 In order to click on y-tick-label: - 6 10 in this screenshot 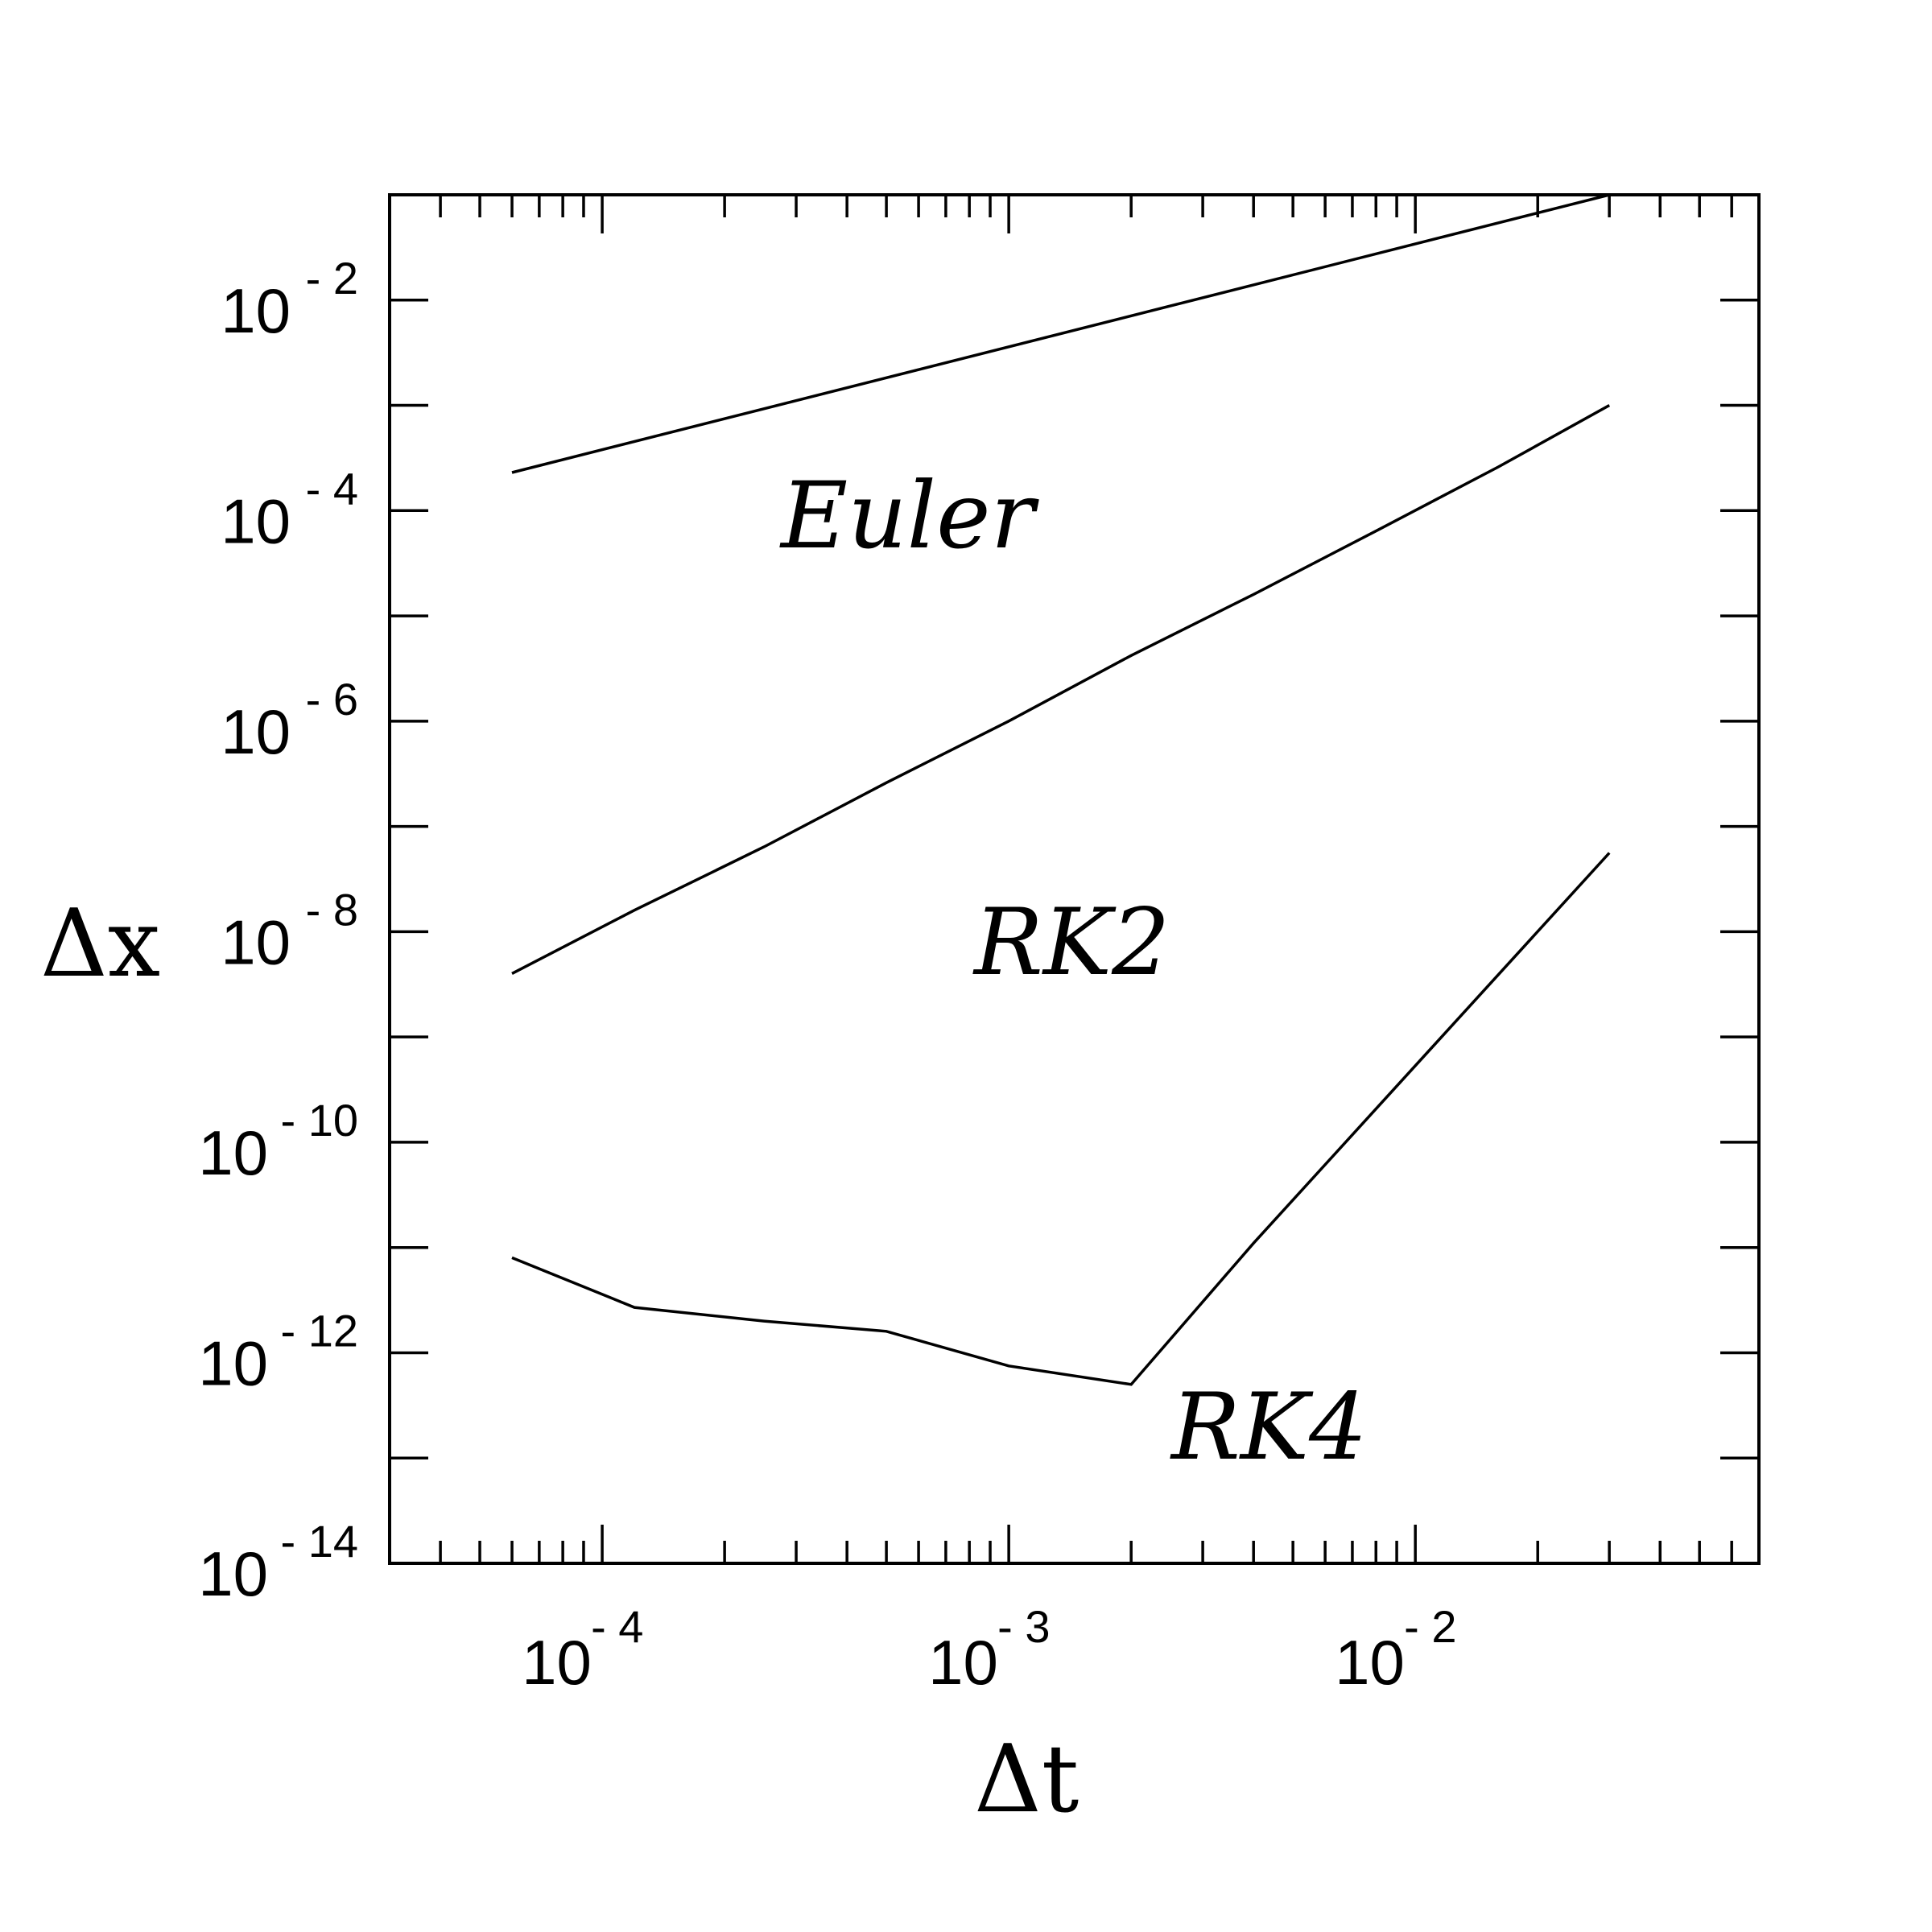, I will do `click(289, 720)`.